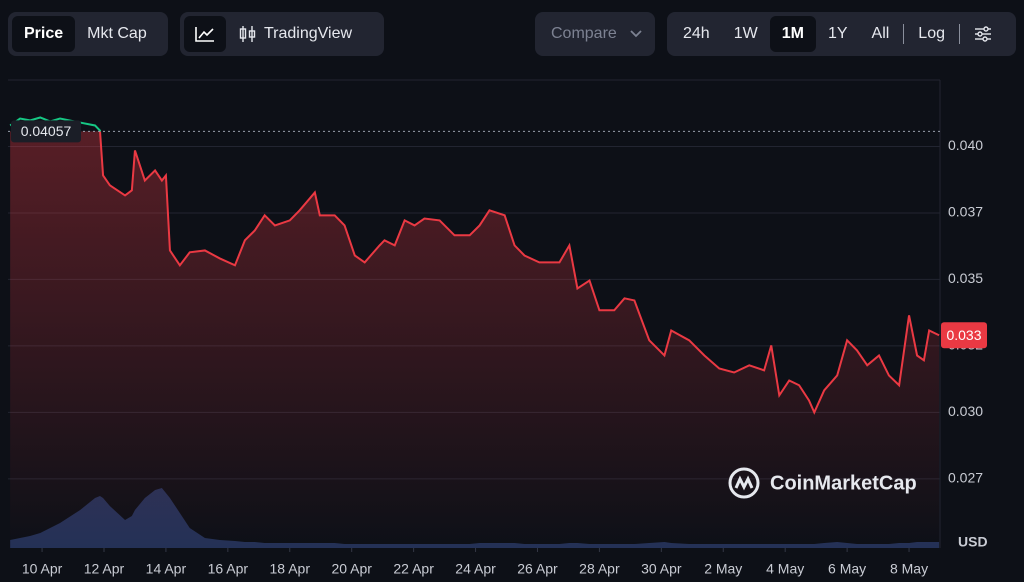 Image resolution: width=1024 pixels, height=582 pixels. I want to click on y-tick-label: 0.030, so click(965, 411).